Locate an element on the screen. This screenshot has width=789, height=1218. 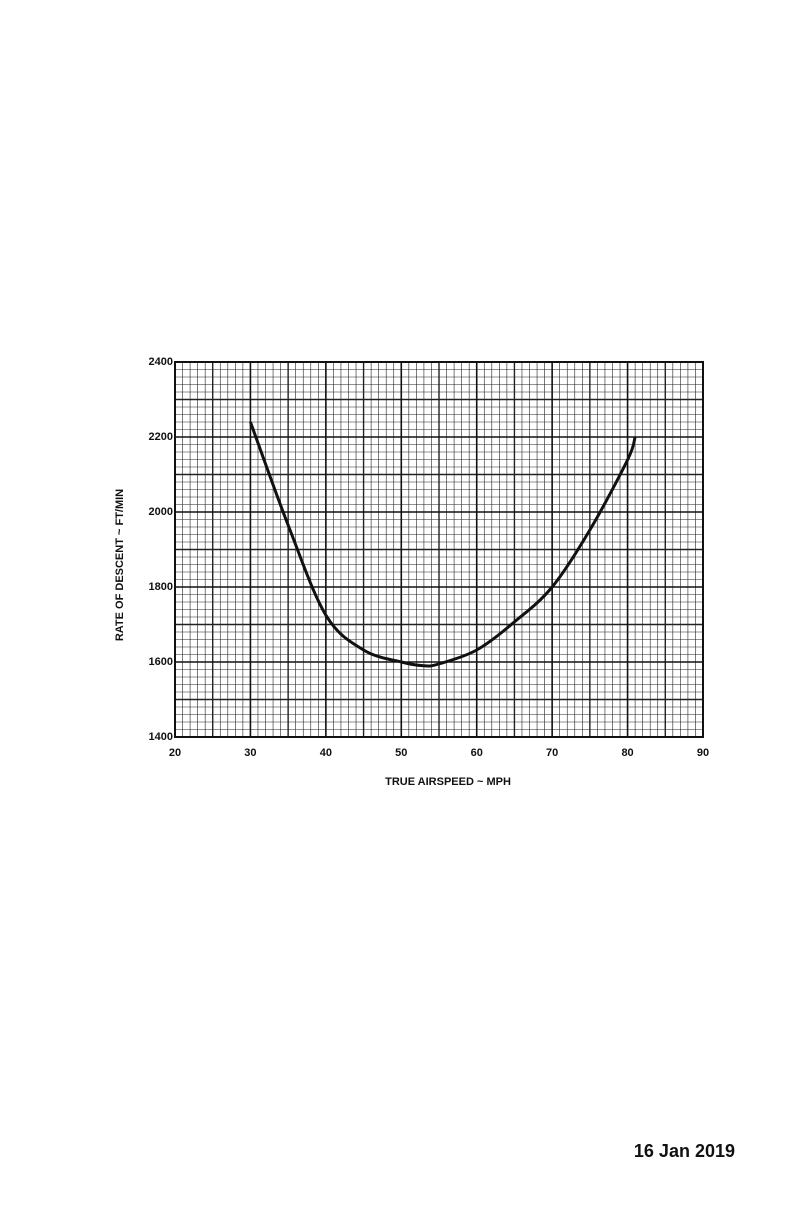
x-tick-label: 40 is located at coordinates (326, 753).